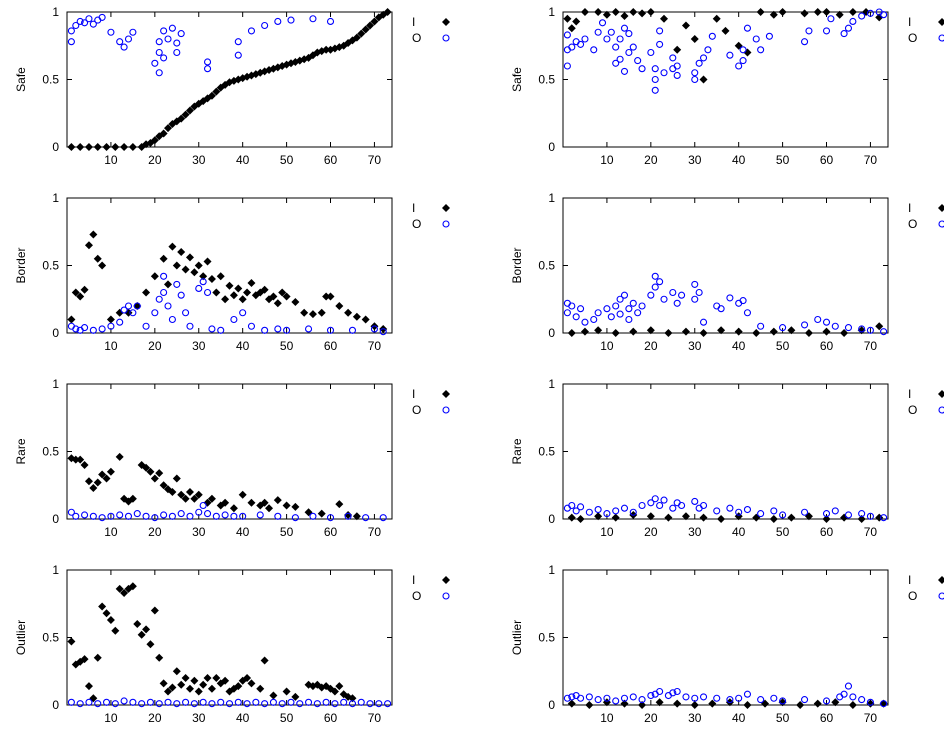 This screenshot has height=734, width=944. I want to click on y-tick-label: 0.5, so click(546, 80).